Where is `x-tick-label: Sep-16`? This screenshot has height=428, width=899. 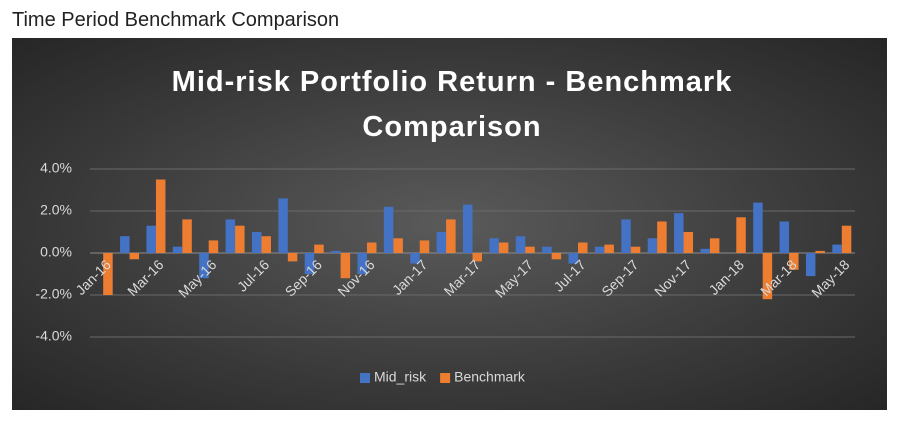
x-tick-label: Sep-16 is located at coordinates (303, 277).